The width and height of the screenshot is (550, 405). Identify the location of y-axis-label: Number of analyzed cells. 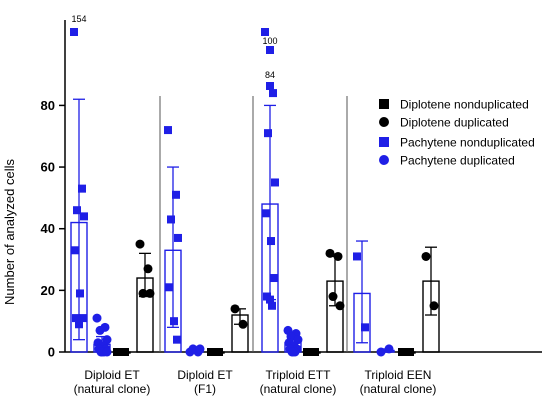
(9, 232).